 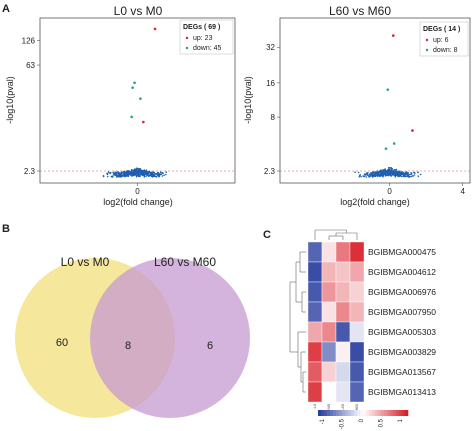 What do you see at coordinates (138, 202) in the screenshot?
I see `x-axis-label: log2(fold change)` at bounding box center [138, 202].